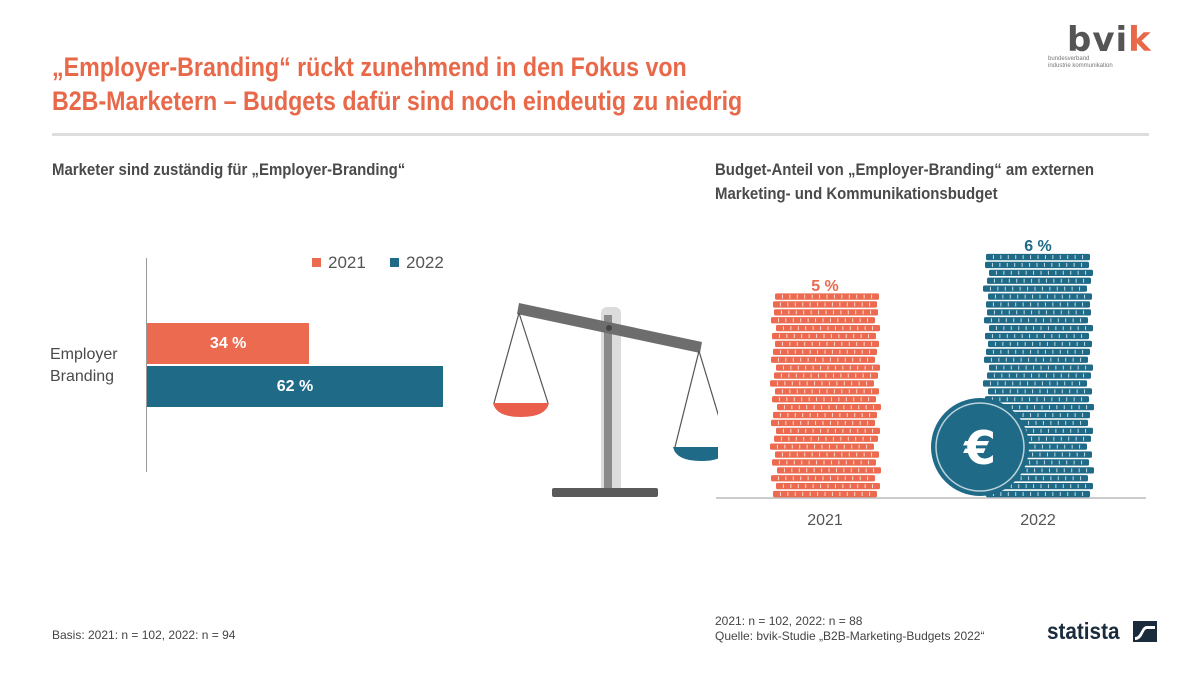  What do you see at coordinates (1069, 59) in the screenshot?
I see `bvik-tagline-1: bundesverband` at bounding box center [1069, 59].